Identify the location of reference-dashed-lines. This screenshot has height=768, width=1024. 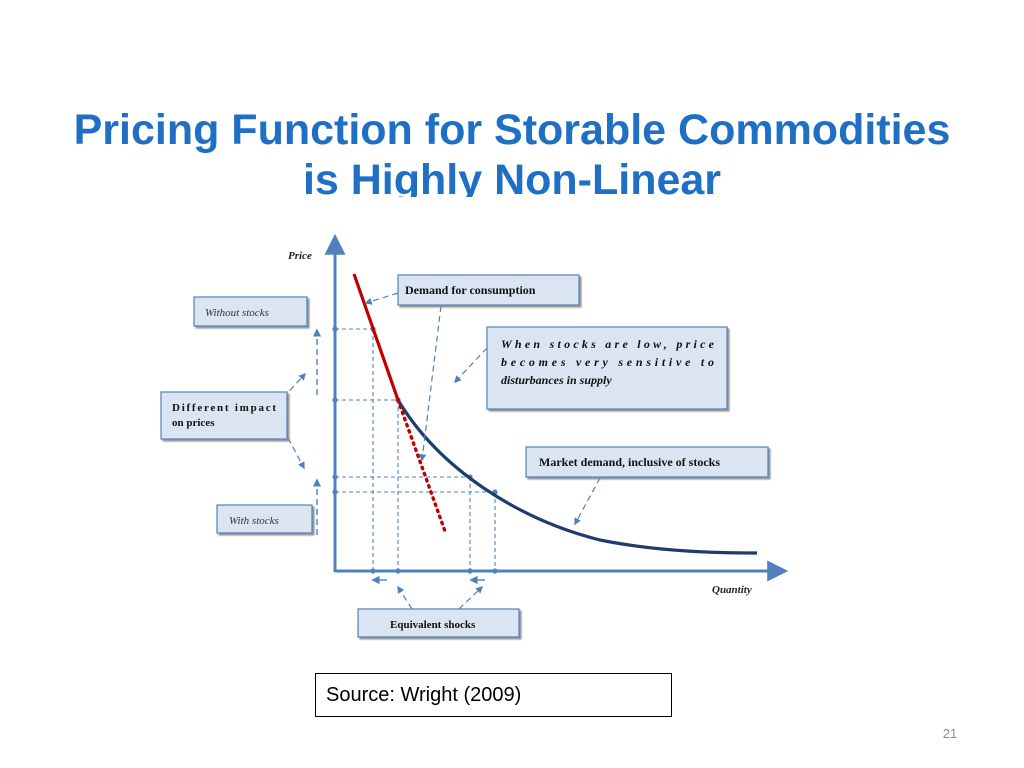
(415, 449).